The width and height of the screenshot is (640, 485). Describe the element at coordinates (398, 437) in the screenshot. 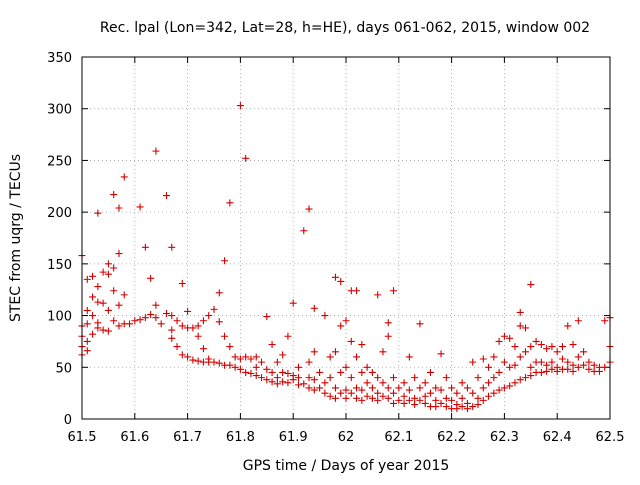

I see `x-tick-label: 62.1` at that location.